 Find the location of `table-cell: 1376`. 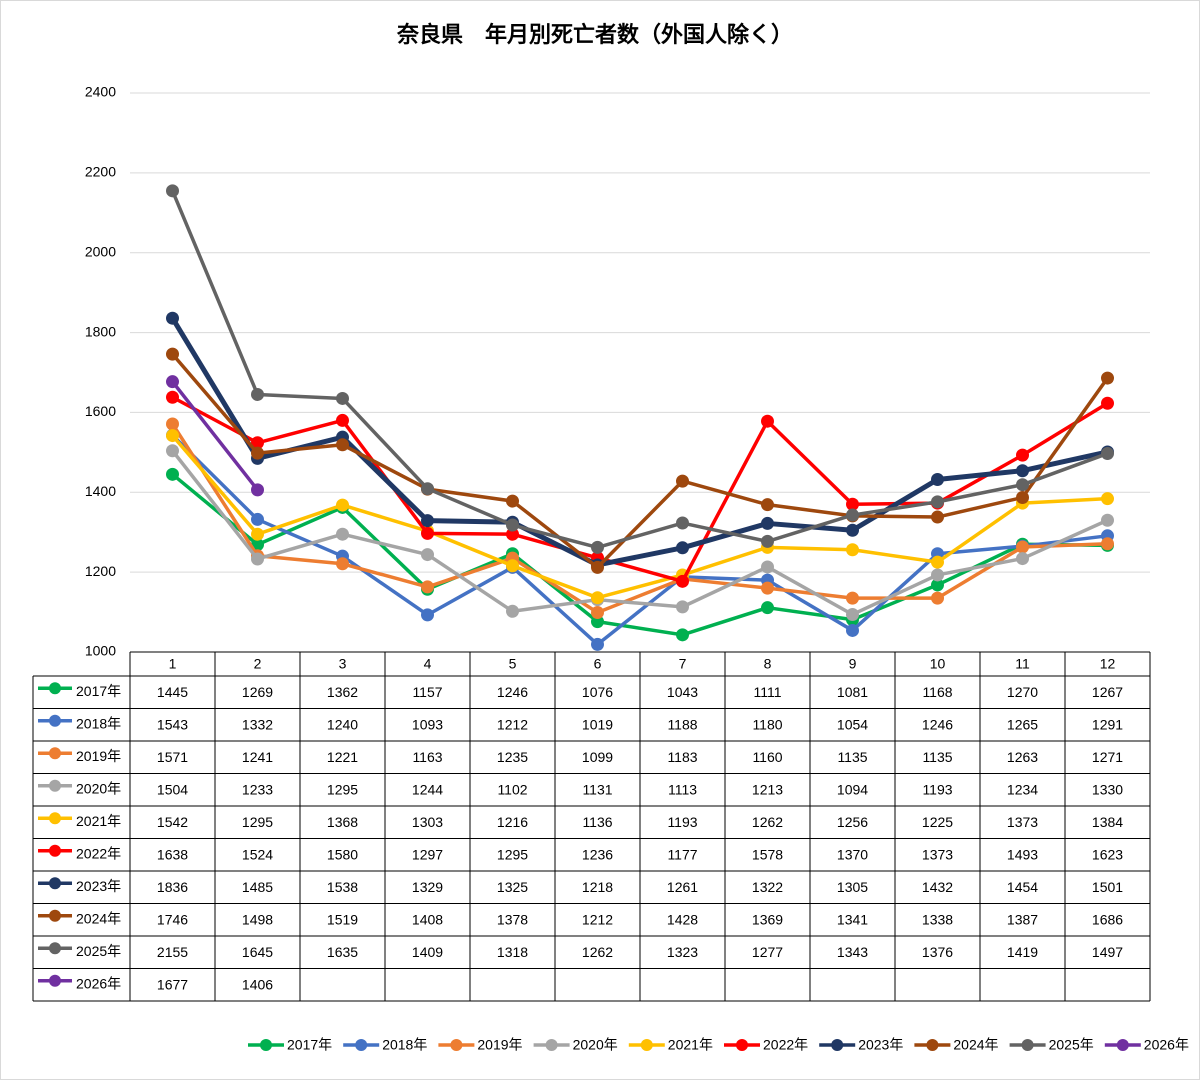

table-cell: 1376 is located at coordinates (937, 952).